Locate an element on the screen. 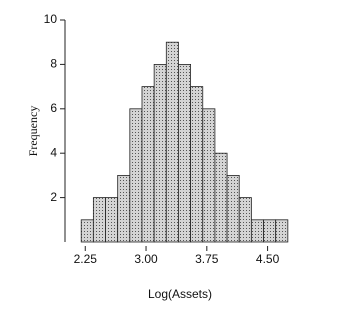 Image resolution: width=363 pixels, height=309 pixels. x-tick-label: 4.50 is located at coordinates (268, 259).